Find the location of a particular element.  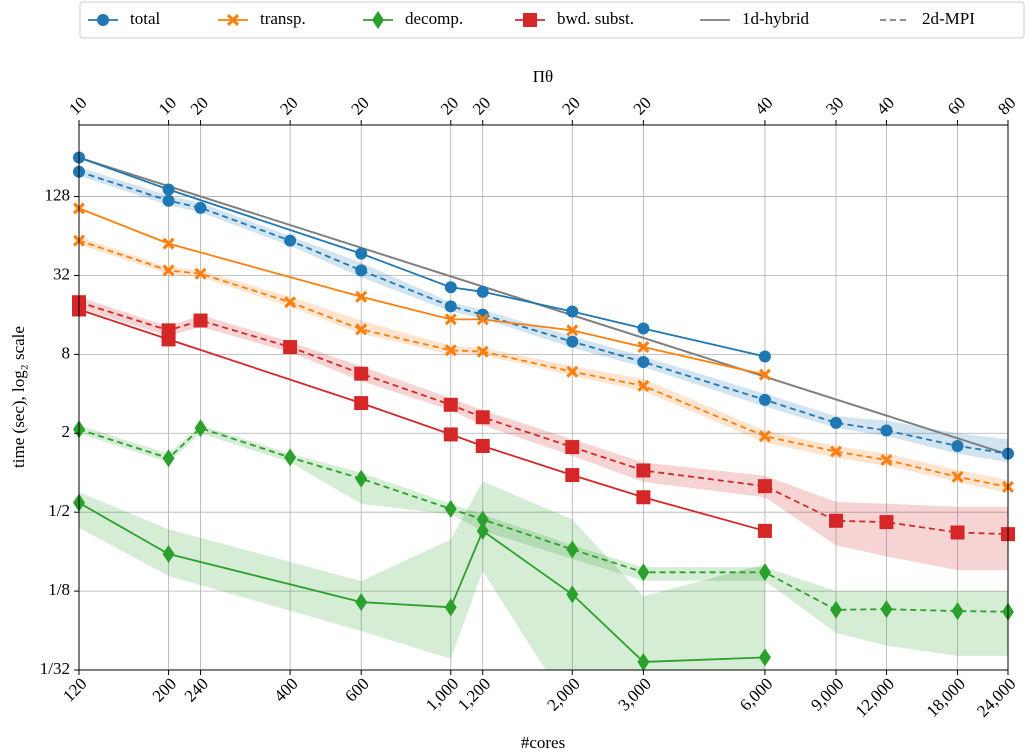

x-tick-label: 600 is located at coordinates (356, 689).